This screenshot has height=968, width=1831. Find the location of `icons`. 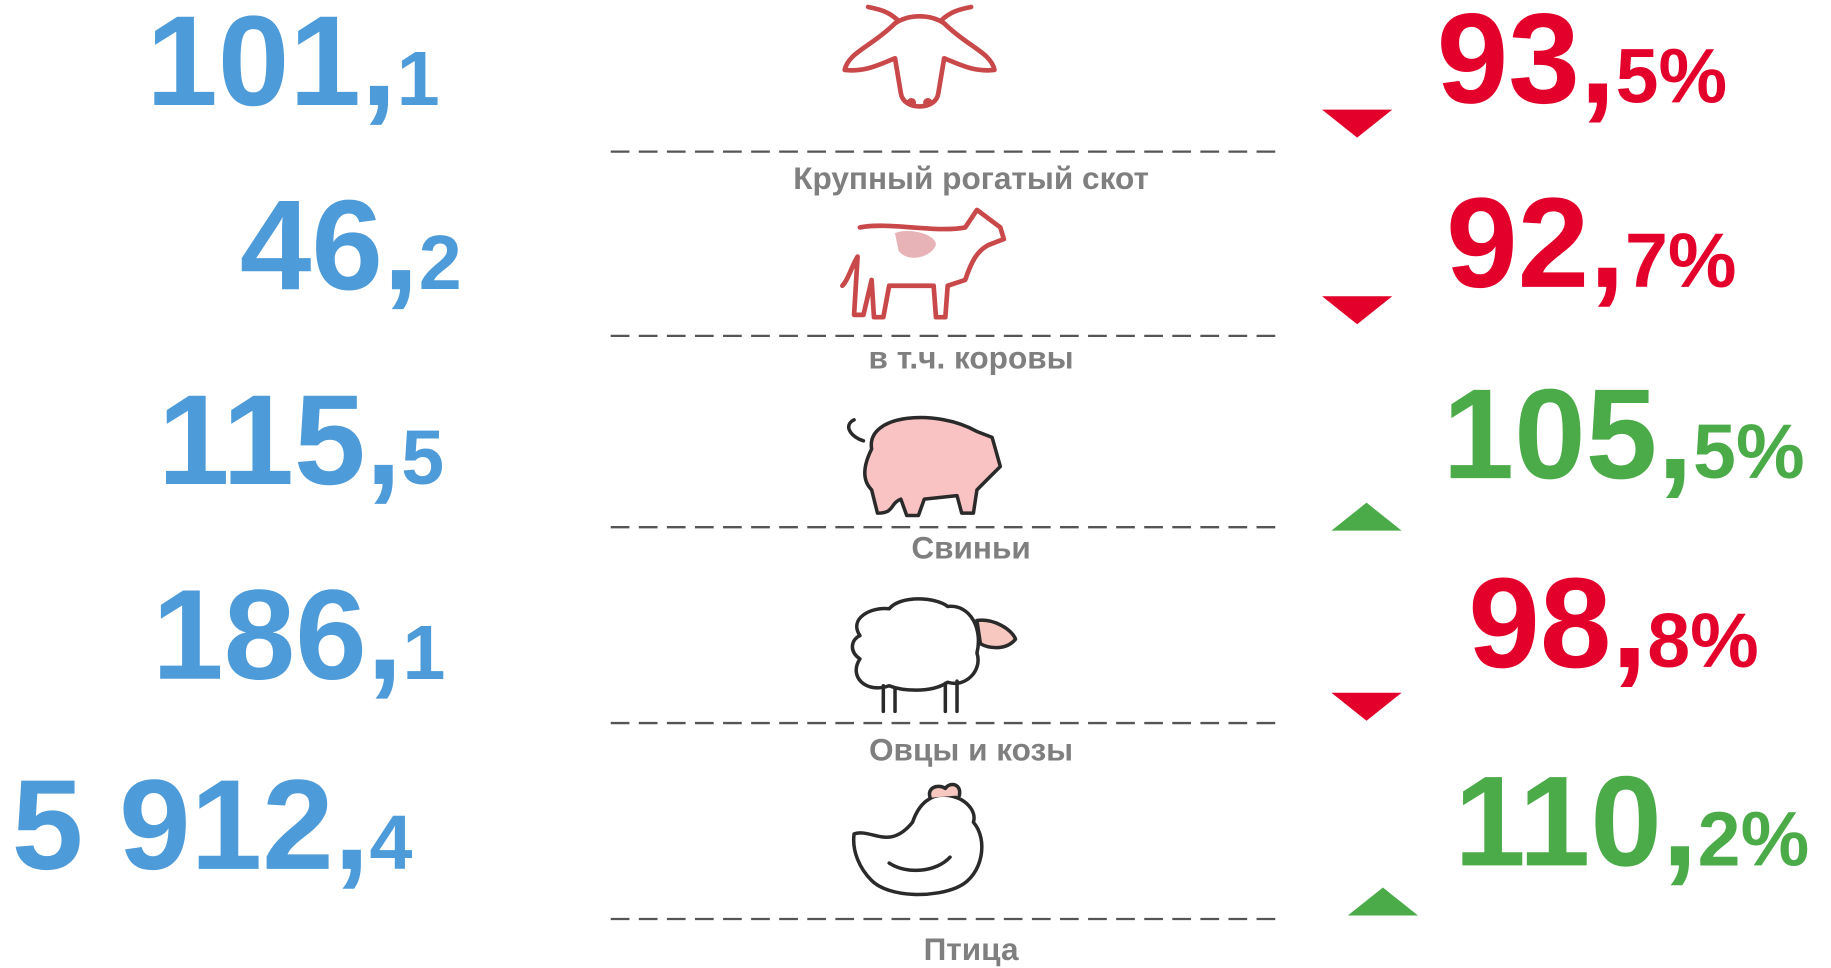

icons is located at coordinates (929, 450).